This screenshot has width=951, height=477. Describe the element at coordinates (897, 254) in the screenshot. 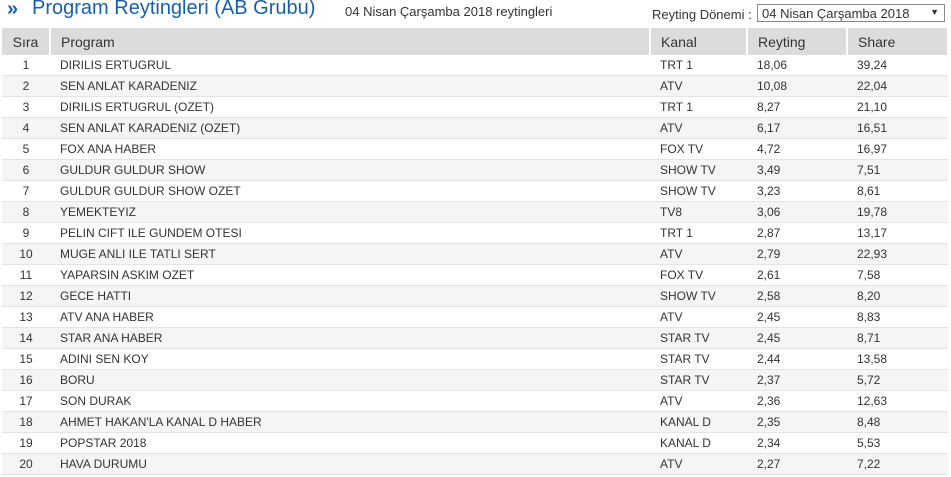

I see `table-cell: 22,93` at that location.